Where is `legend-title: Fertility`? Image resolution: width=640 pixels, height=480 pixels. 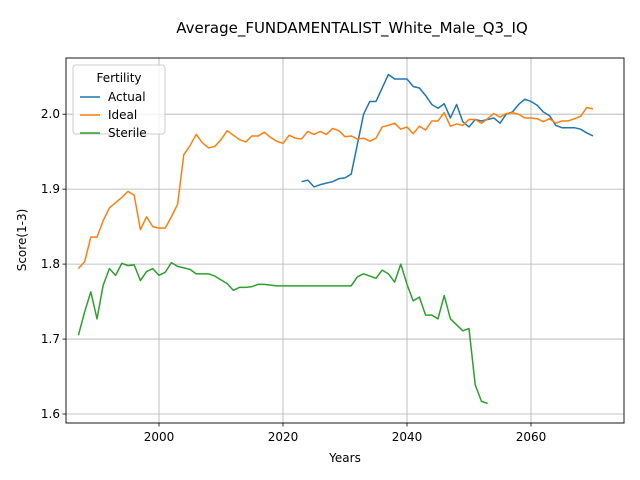
legend-title: Fertility is located at coordinates (118, 78).